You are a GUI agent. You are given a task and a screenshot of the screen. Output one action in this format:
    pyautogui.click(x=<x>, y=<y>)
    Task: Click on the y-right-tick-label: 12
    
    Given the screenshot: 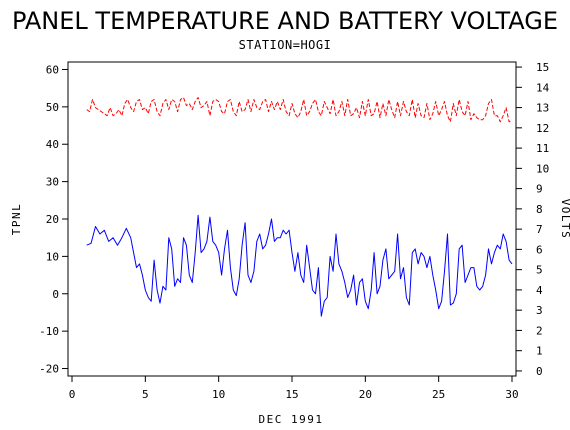 What is the action you would take?
    pyautogui.click(x=542, y=128)
    